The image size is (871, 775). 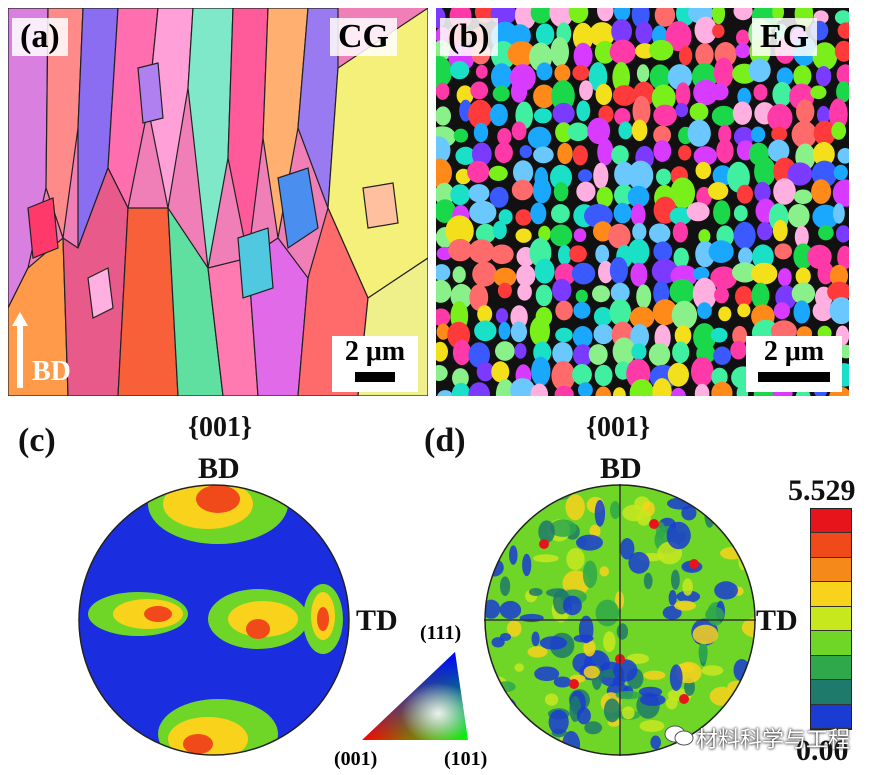 What do you see at coordinates (51, 371) in the screenshot?
I see `panel-a-direction: BD` at bounding box center [51, 371].